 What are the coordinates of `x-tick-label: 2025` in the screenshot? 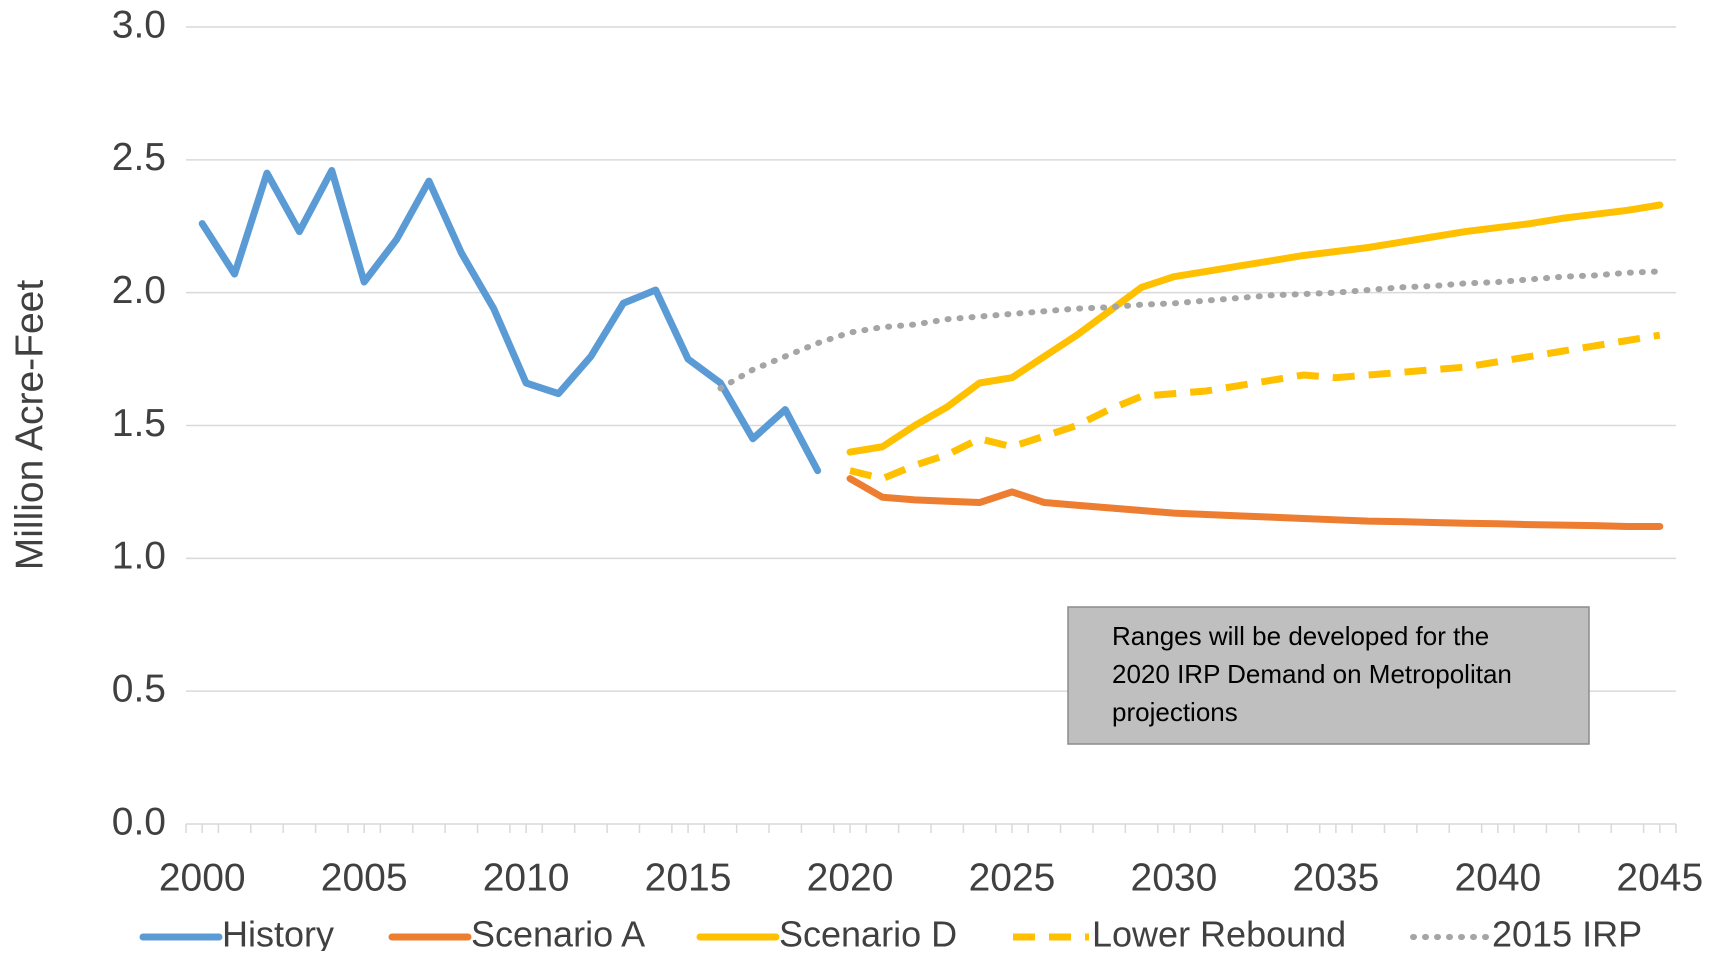 It's located at (1012, 877).